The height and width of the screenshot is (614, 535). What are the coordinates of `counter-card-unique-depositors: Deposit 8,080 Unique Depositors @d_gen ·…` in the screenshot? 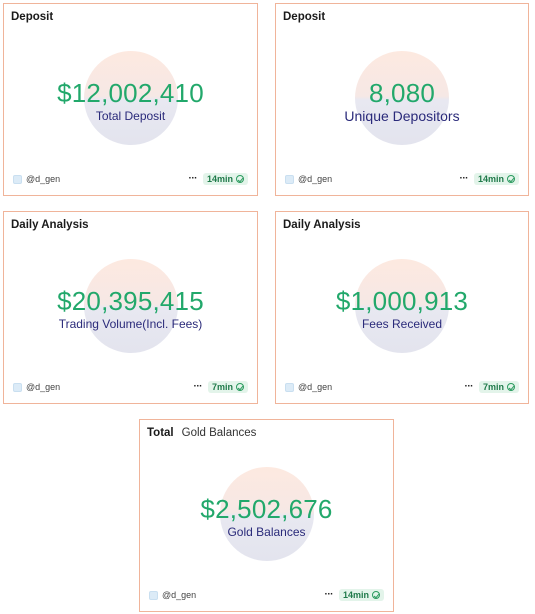 It's located at (402, 99).